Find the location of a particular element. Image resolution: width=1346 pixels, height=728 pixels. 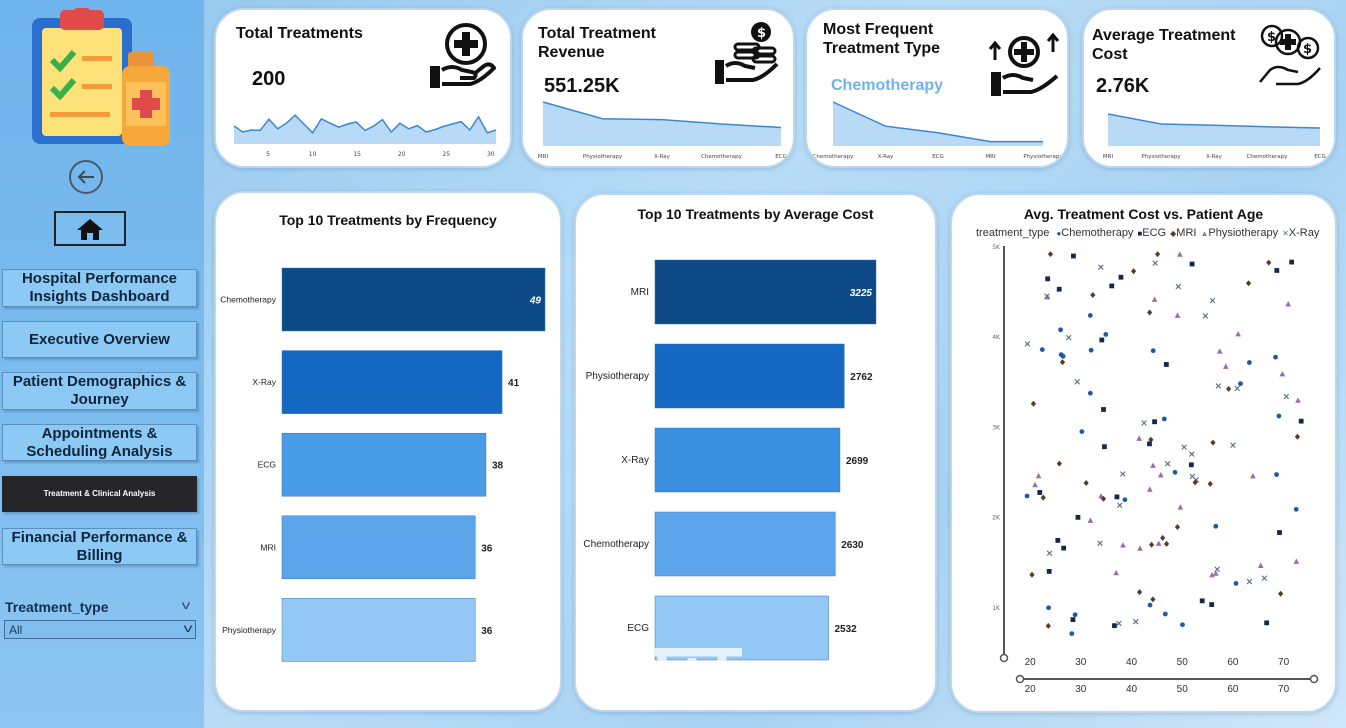

nav-executive-overview: Executive Overview is located at coordinates (99, 339).